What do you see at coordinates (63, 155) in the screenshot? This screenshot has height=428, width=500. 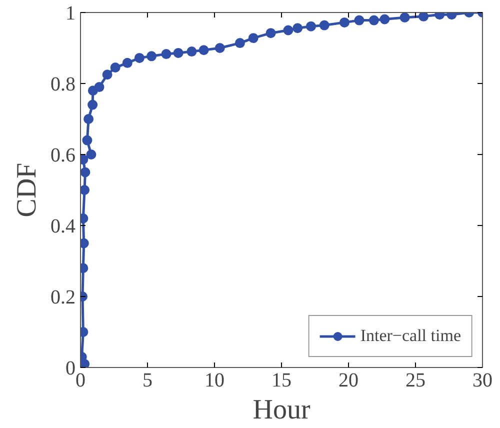 I see `y-tick-label: 0.6` at bounding box center [63, 155].